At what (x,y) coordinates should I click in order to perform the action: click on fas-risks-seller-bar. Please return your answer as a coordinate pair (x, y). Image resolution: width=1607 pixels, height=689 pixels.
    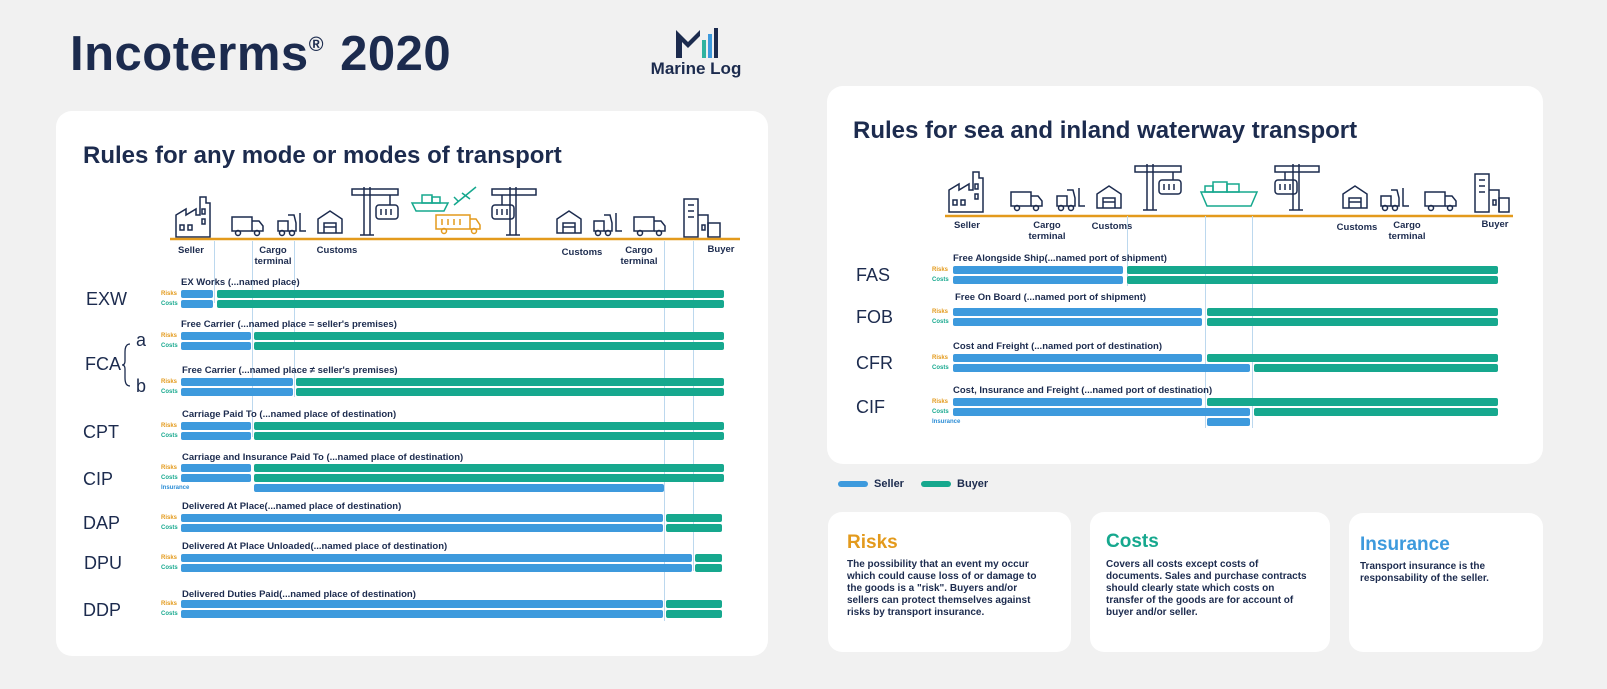
    Looking at the image, I should click on (1038, 270).